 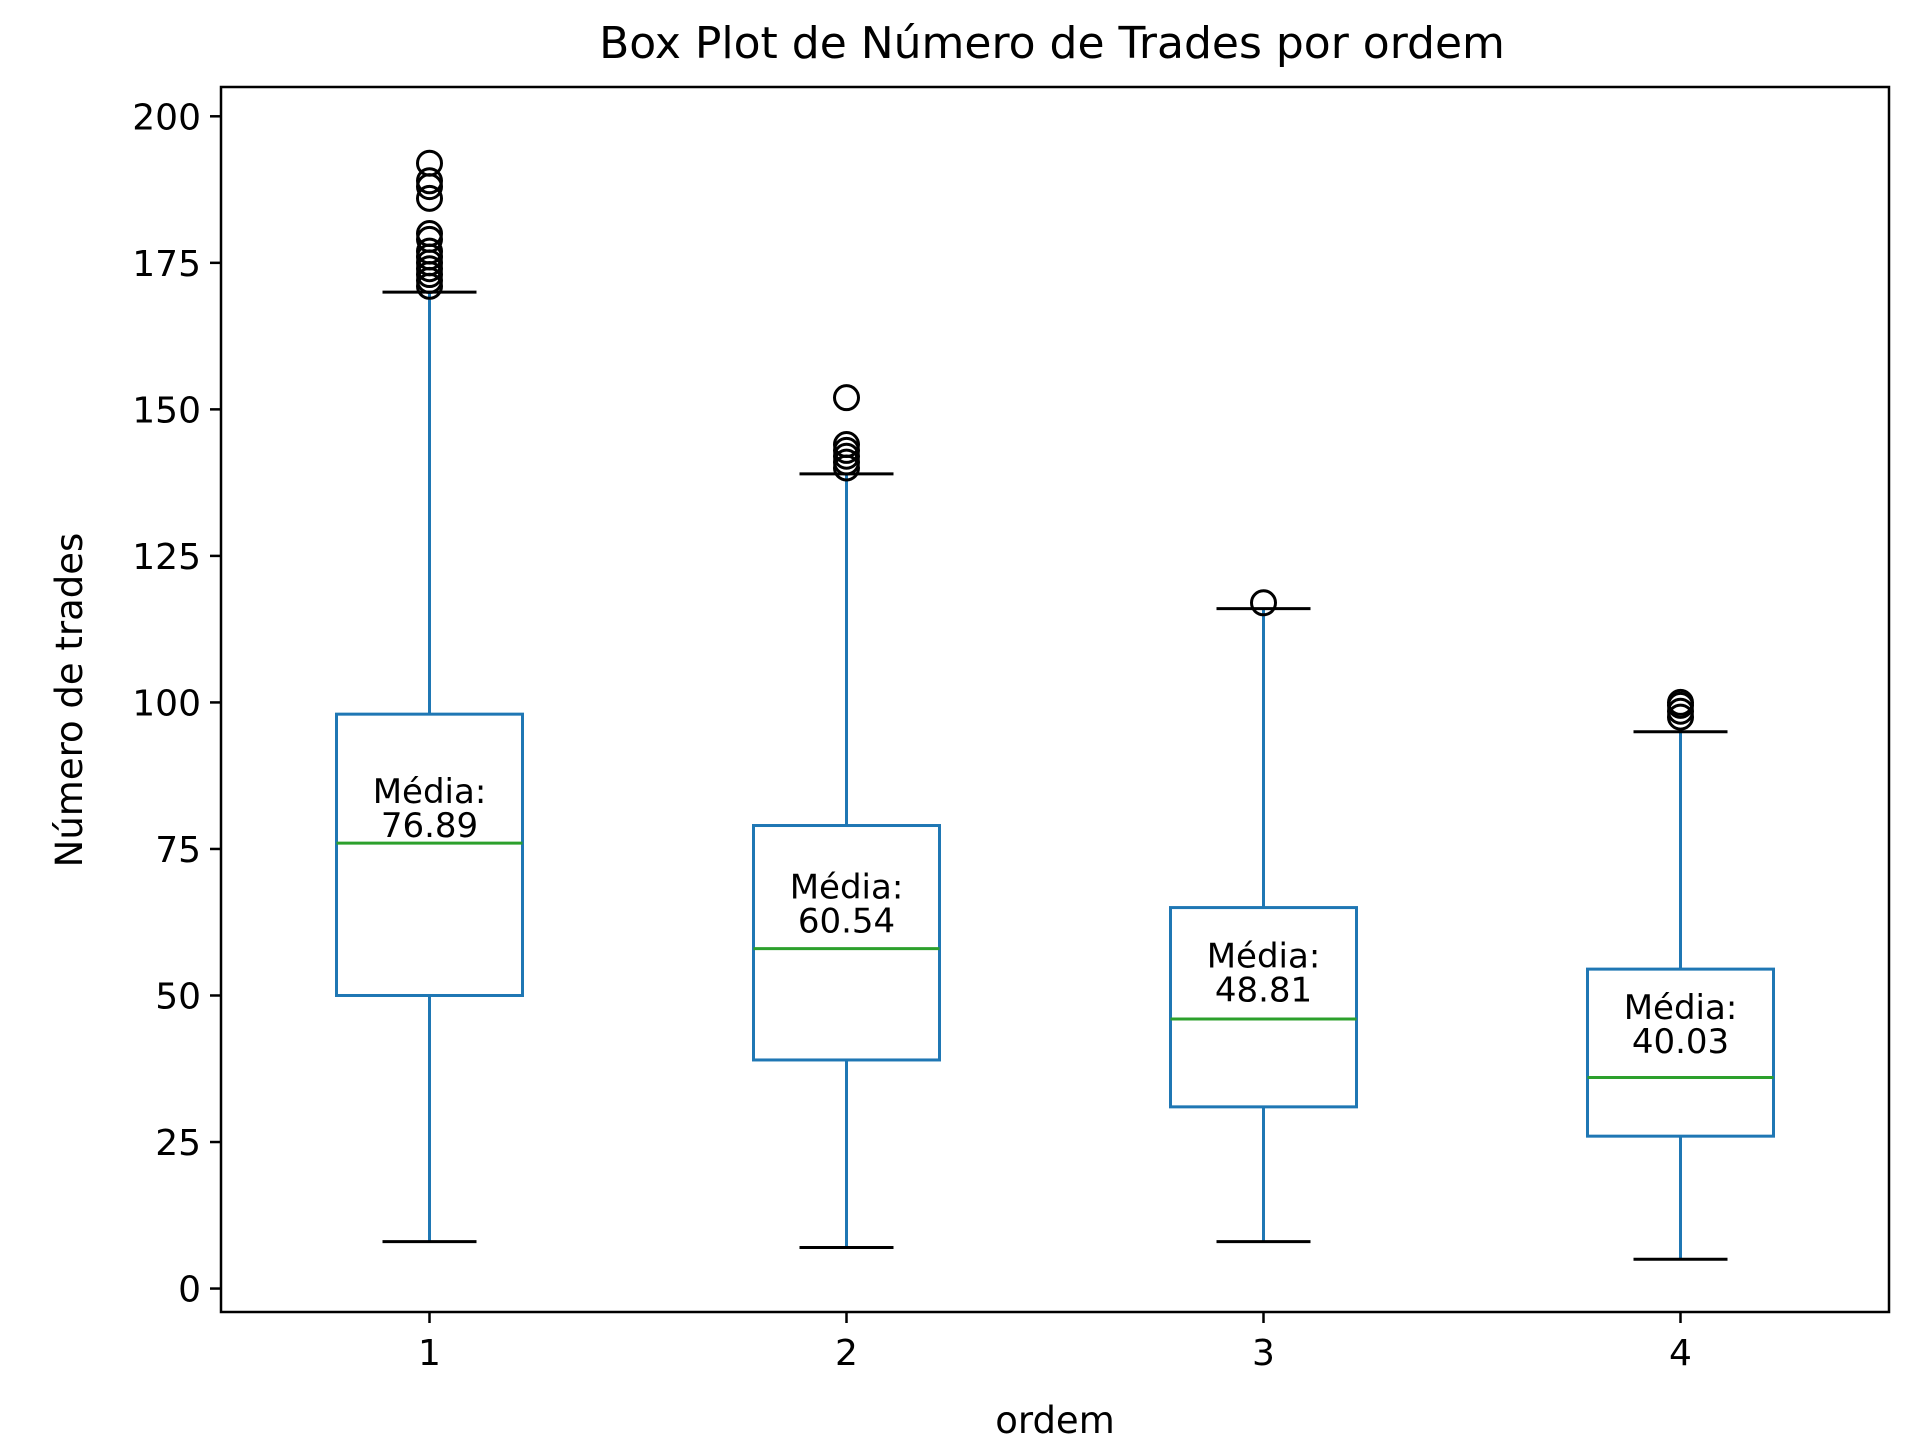 What do you see at coordinates (166, 117) in the screenshot?
I see `y-tick-label: 200` at bounding box center [166, 117].